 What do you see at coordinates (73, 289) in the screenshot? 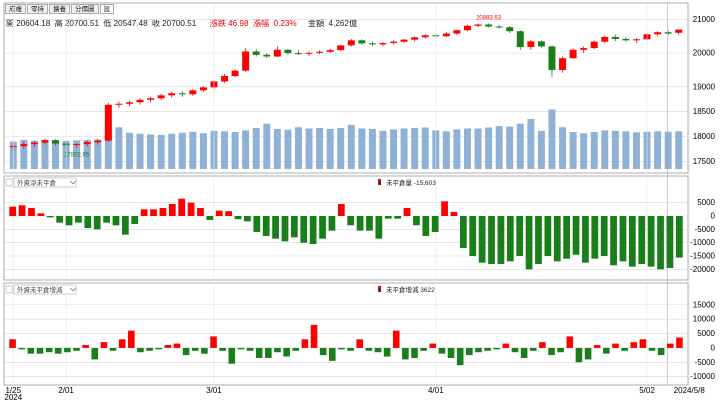
I see `chevron-down-icon` at bounding box center [73, 289].